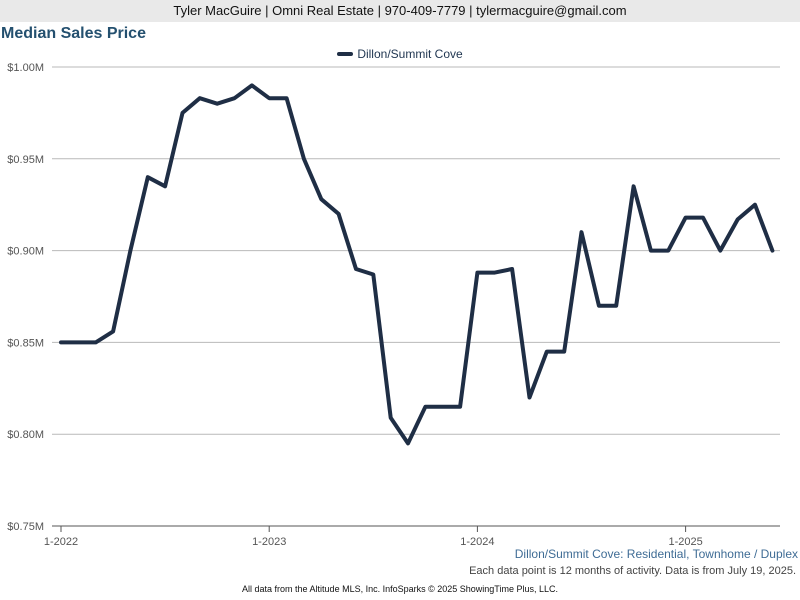 This screenshot has height=600, width=800. What do you see at coordinates (61, 542) in the screenshot?
I see `x-tick-label: 1-2022` at bounding box center [61, 542].